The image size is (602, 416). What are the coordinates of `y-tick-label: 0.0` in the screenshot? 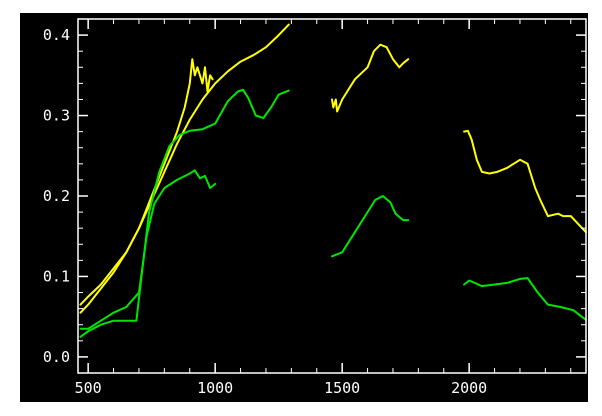 It's located at (56, 357).